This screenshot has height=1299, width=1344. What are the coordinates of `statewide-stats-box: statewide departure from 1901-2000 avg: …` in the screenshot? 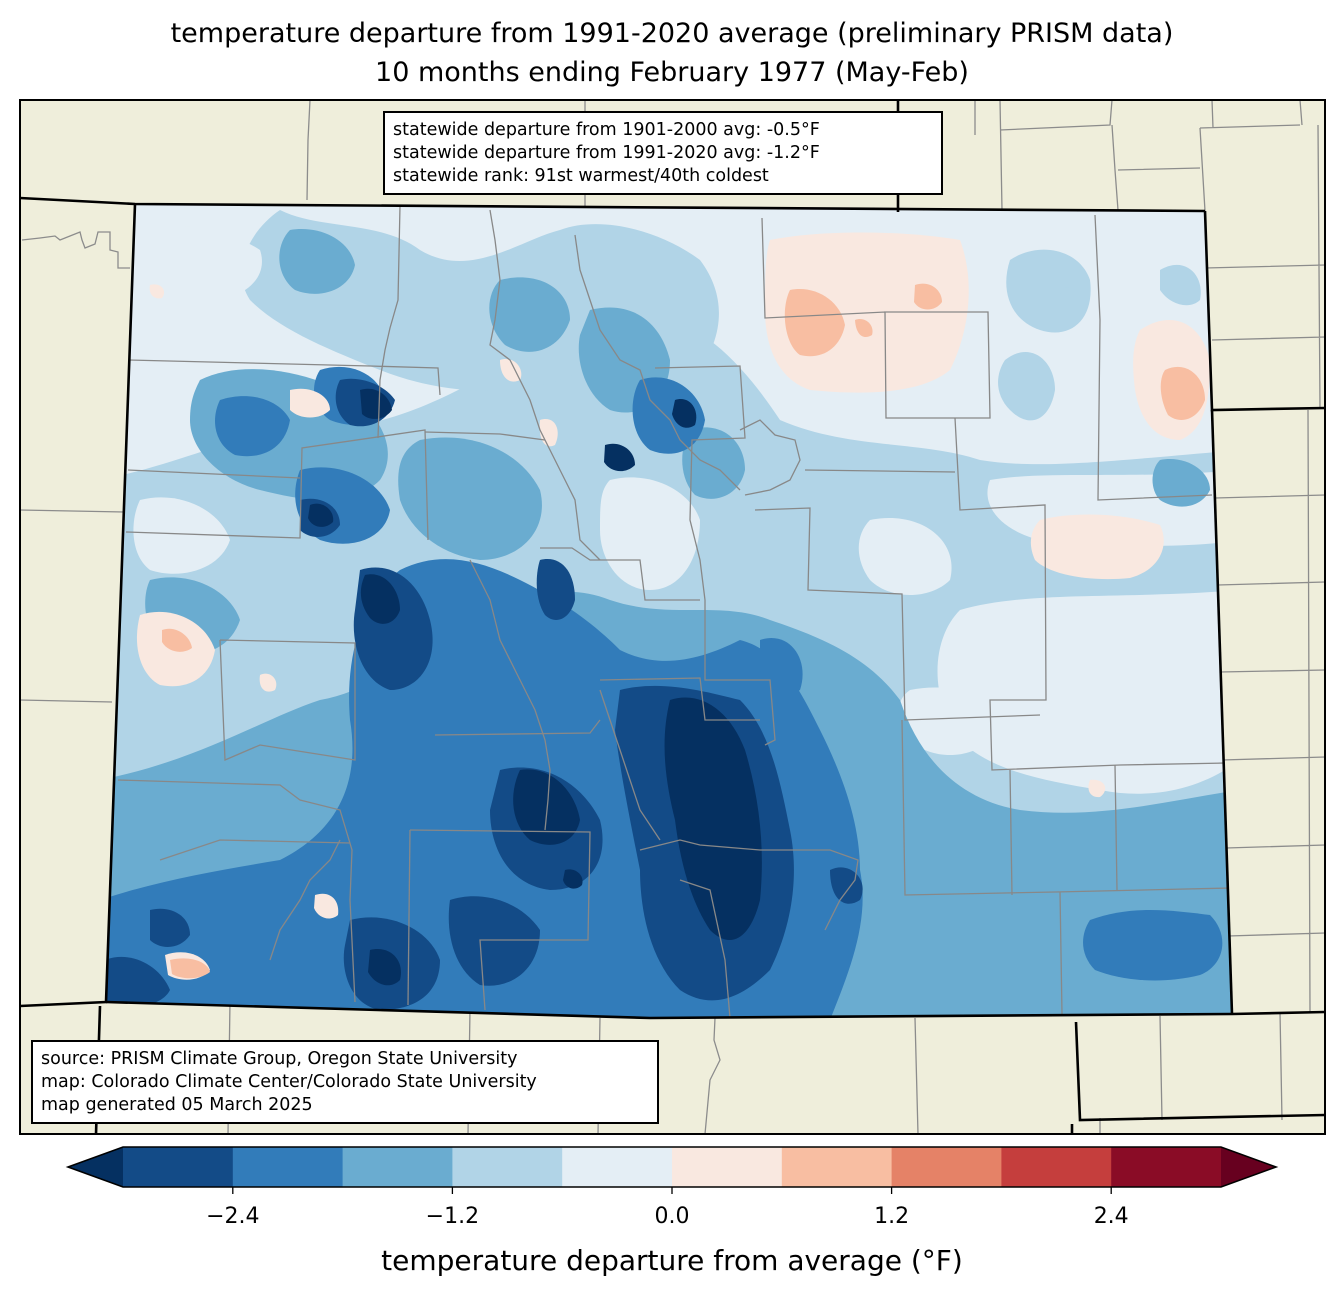 It's located at (663, 153).